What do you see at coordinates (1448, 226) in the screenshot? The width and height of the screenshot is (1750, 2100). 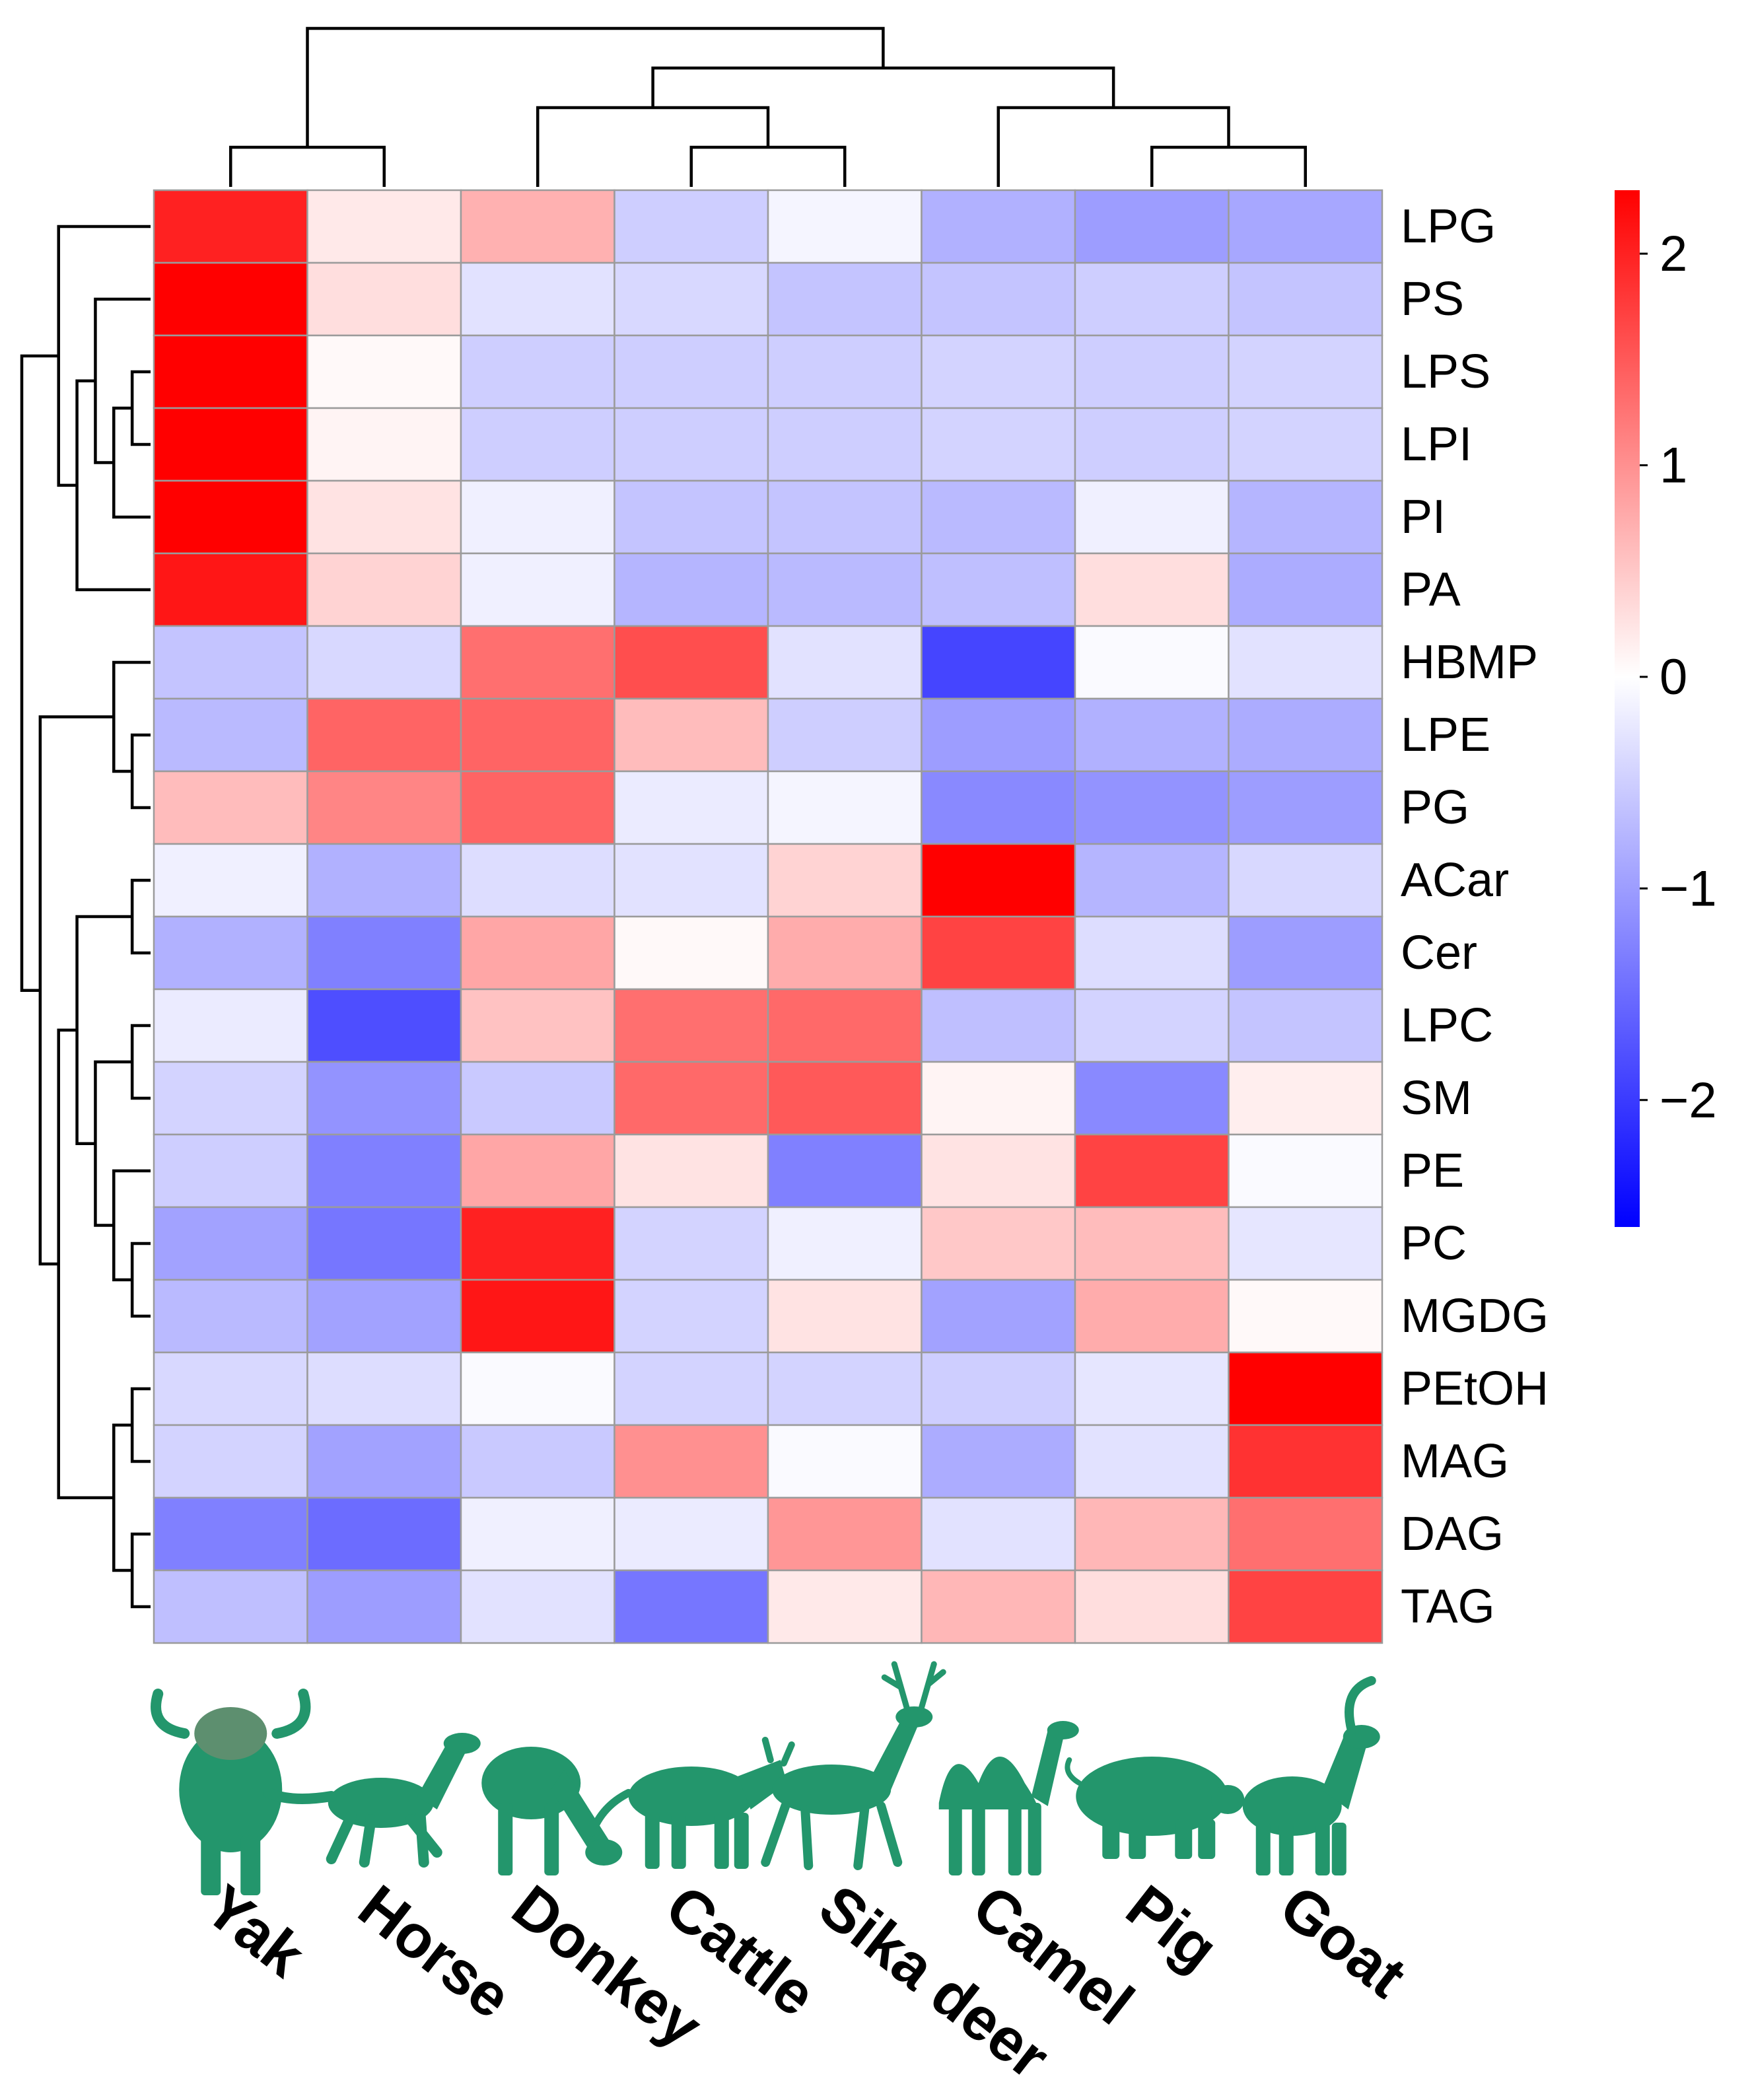 I see `row-label: LPG` at bounding box center [1448, 226].